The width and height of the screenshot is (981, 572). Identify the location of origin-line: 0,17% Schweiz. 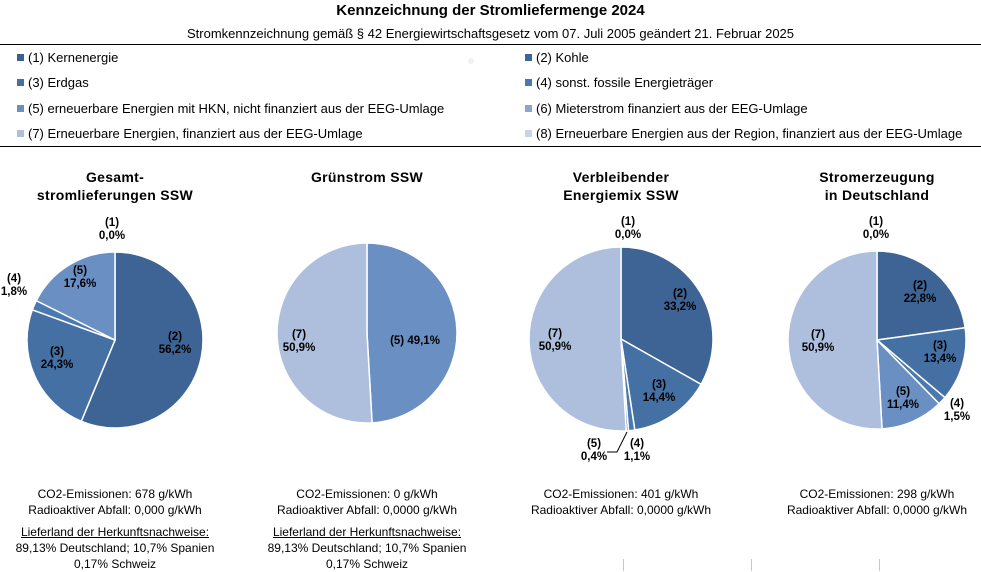
(367, 564).